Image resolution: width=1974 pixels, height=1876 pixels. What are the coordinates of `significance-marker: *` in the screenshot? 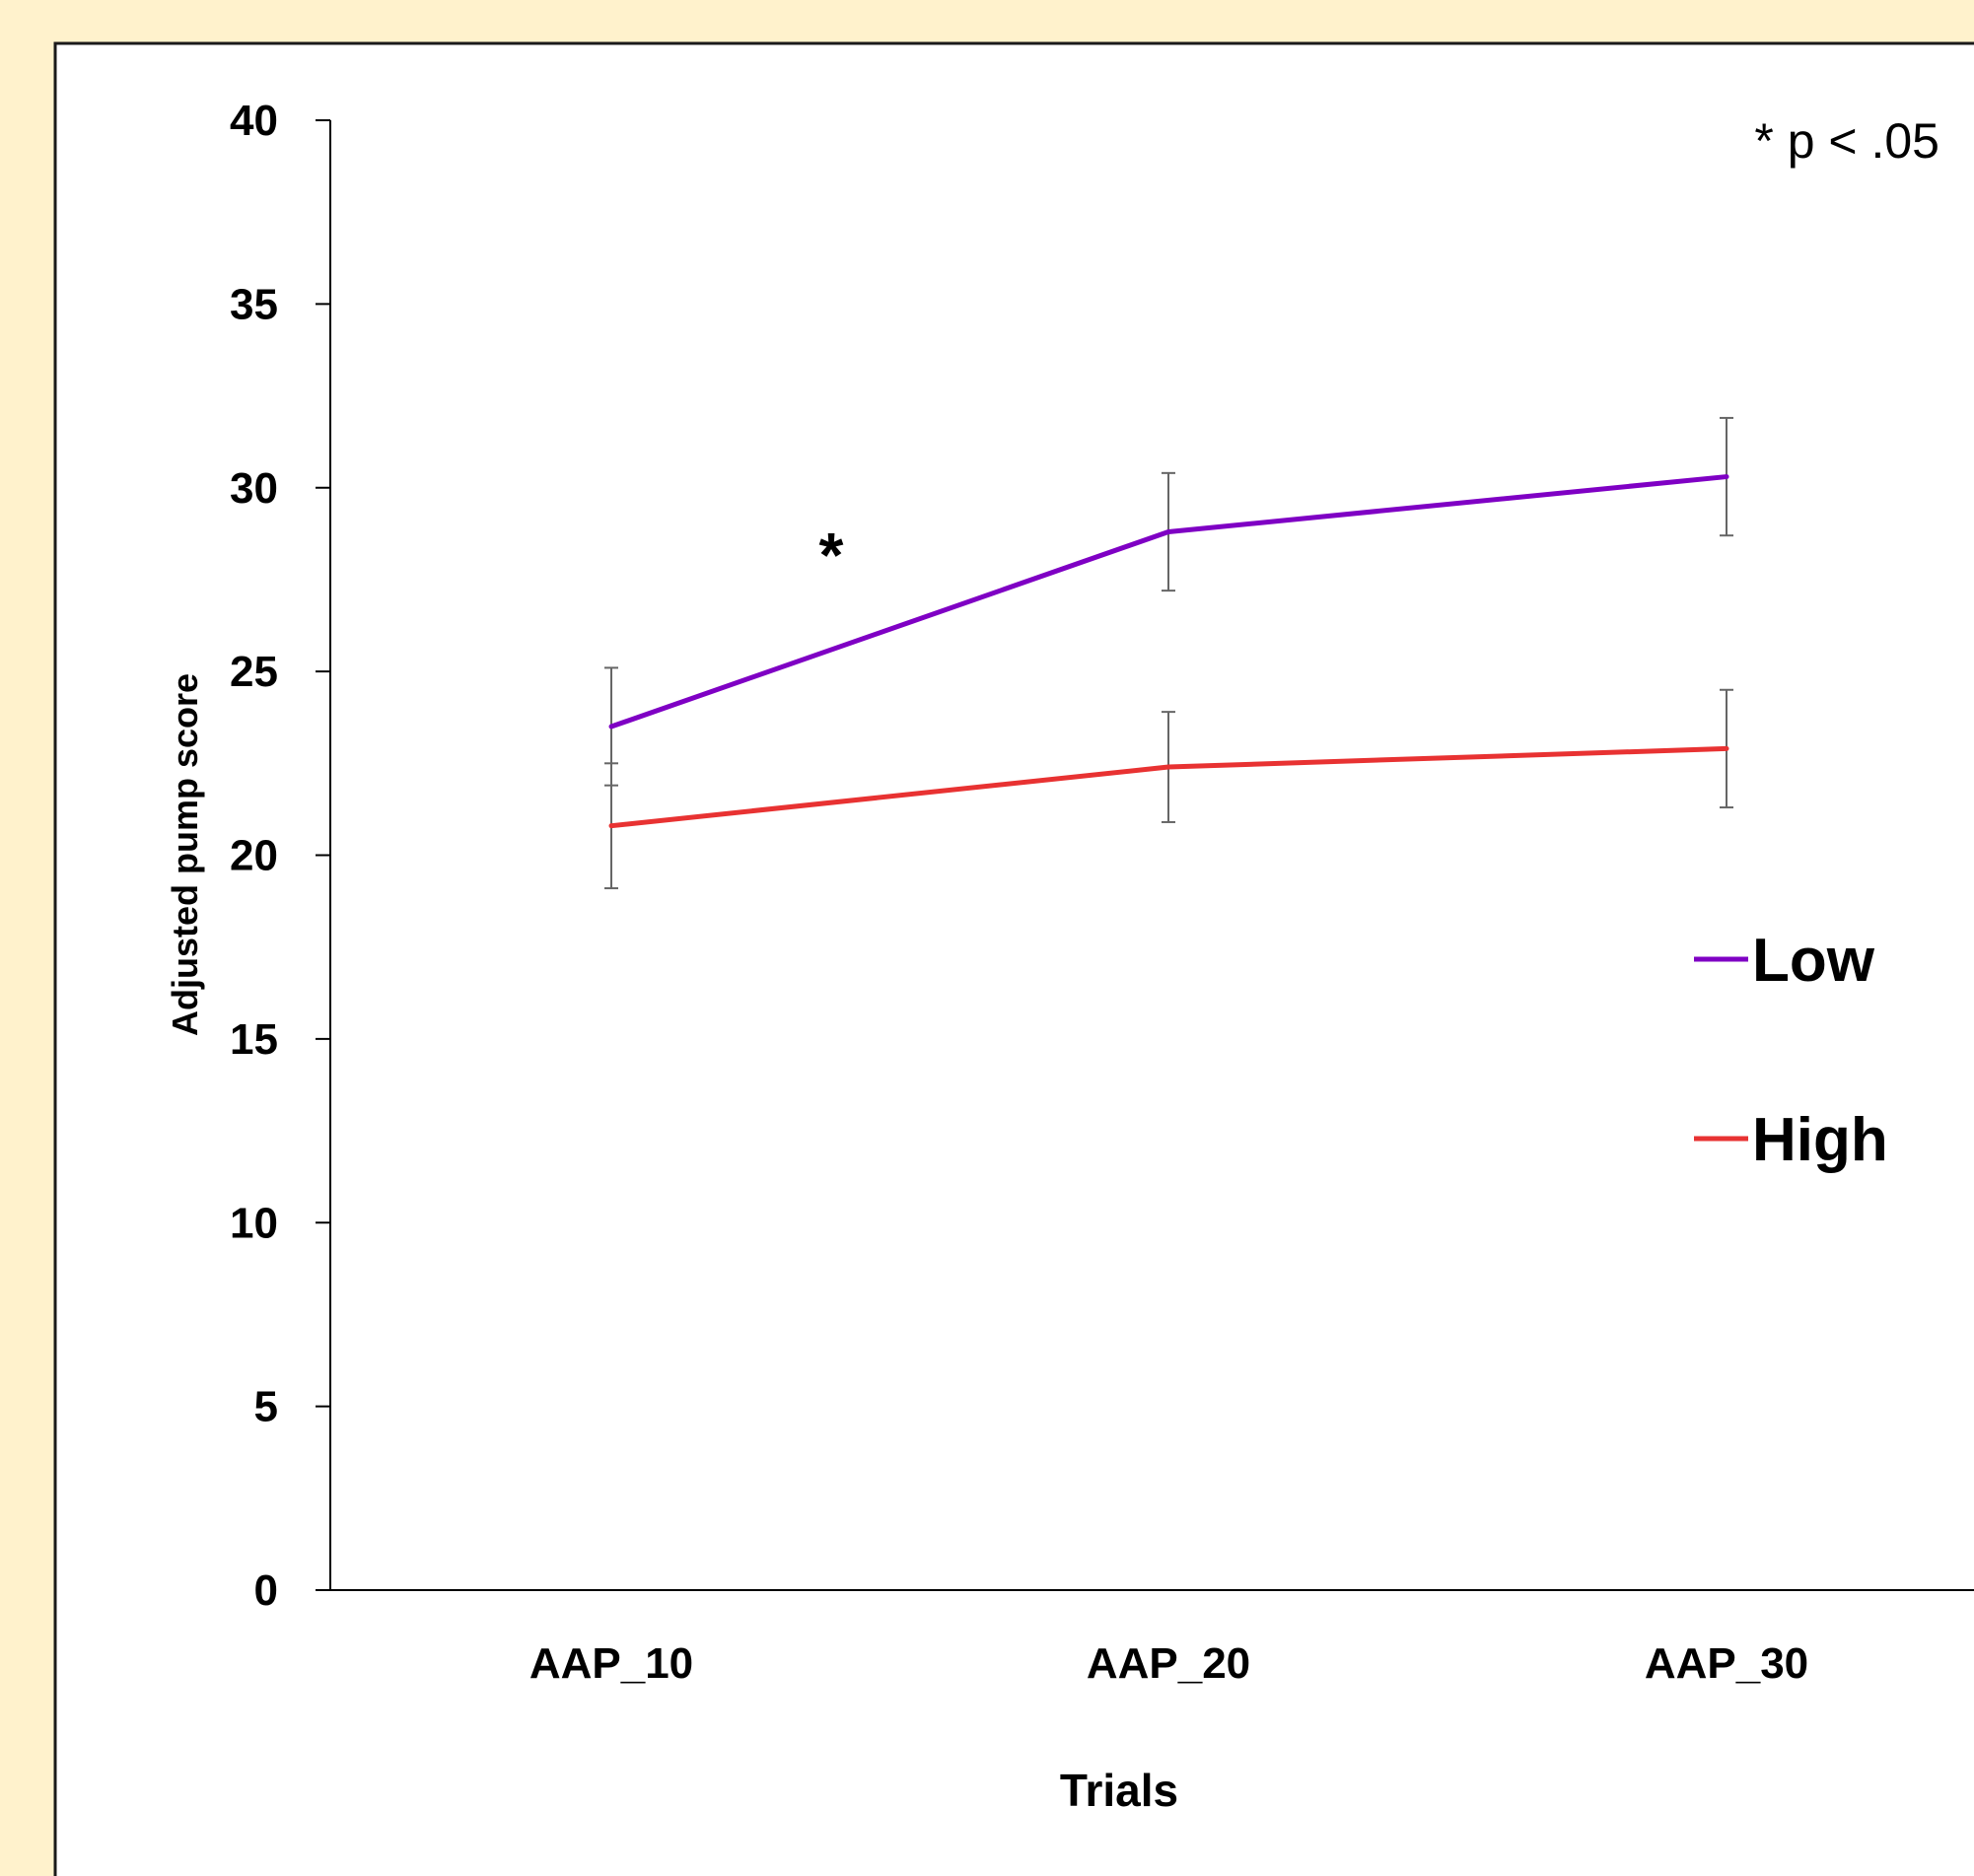 It's located at (831, 555).